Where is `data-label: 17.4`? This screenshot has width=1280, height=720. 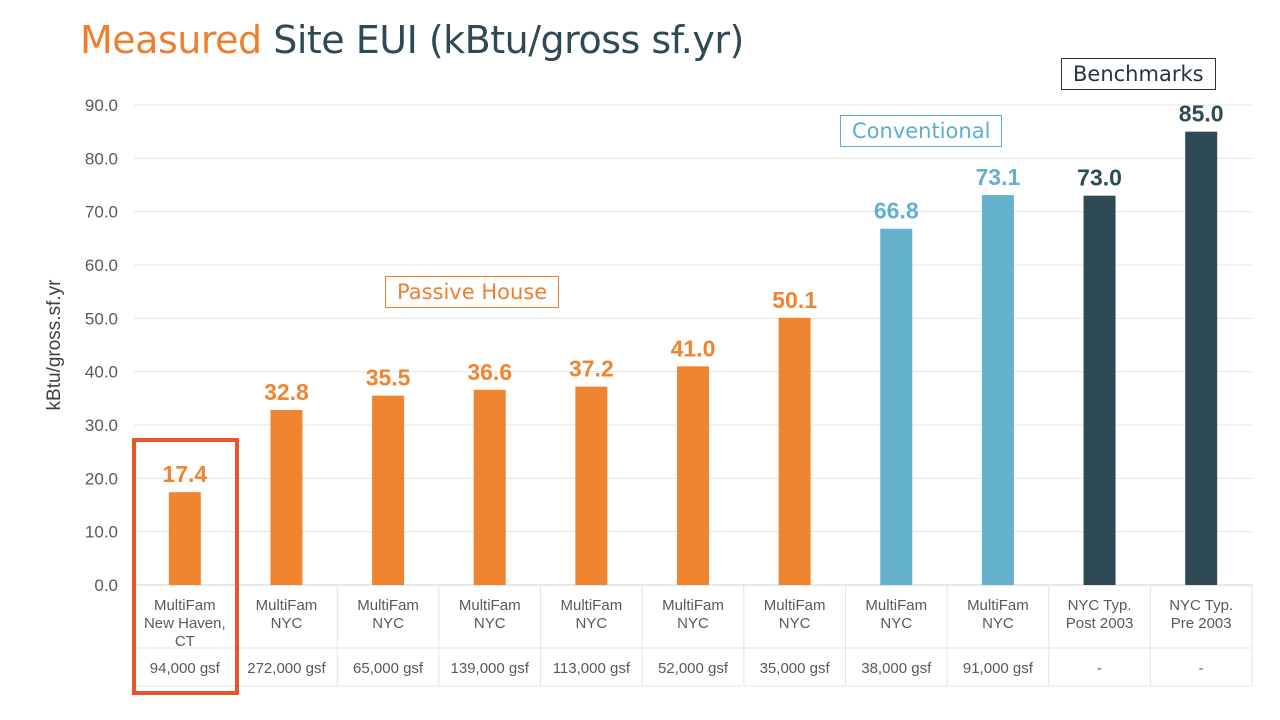
data-label: 17.4 is located at coordinates (184, 474).